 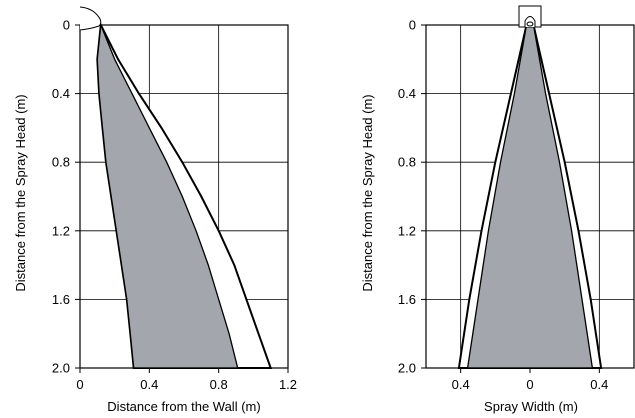 I want to click on right-y-tick-labels: 0 0.4 0.8 1.2 1.6 2.0, so click(x=412, y=197).